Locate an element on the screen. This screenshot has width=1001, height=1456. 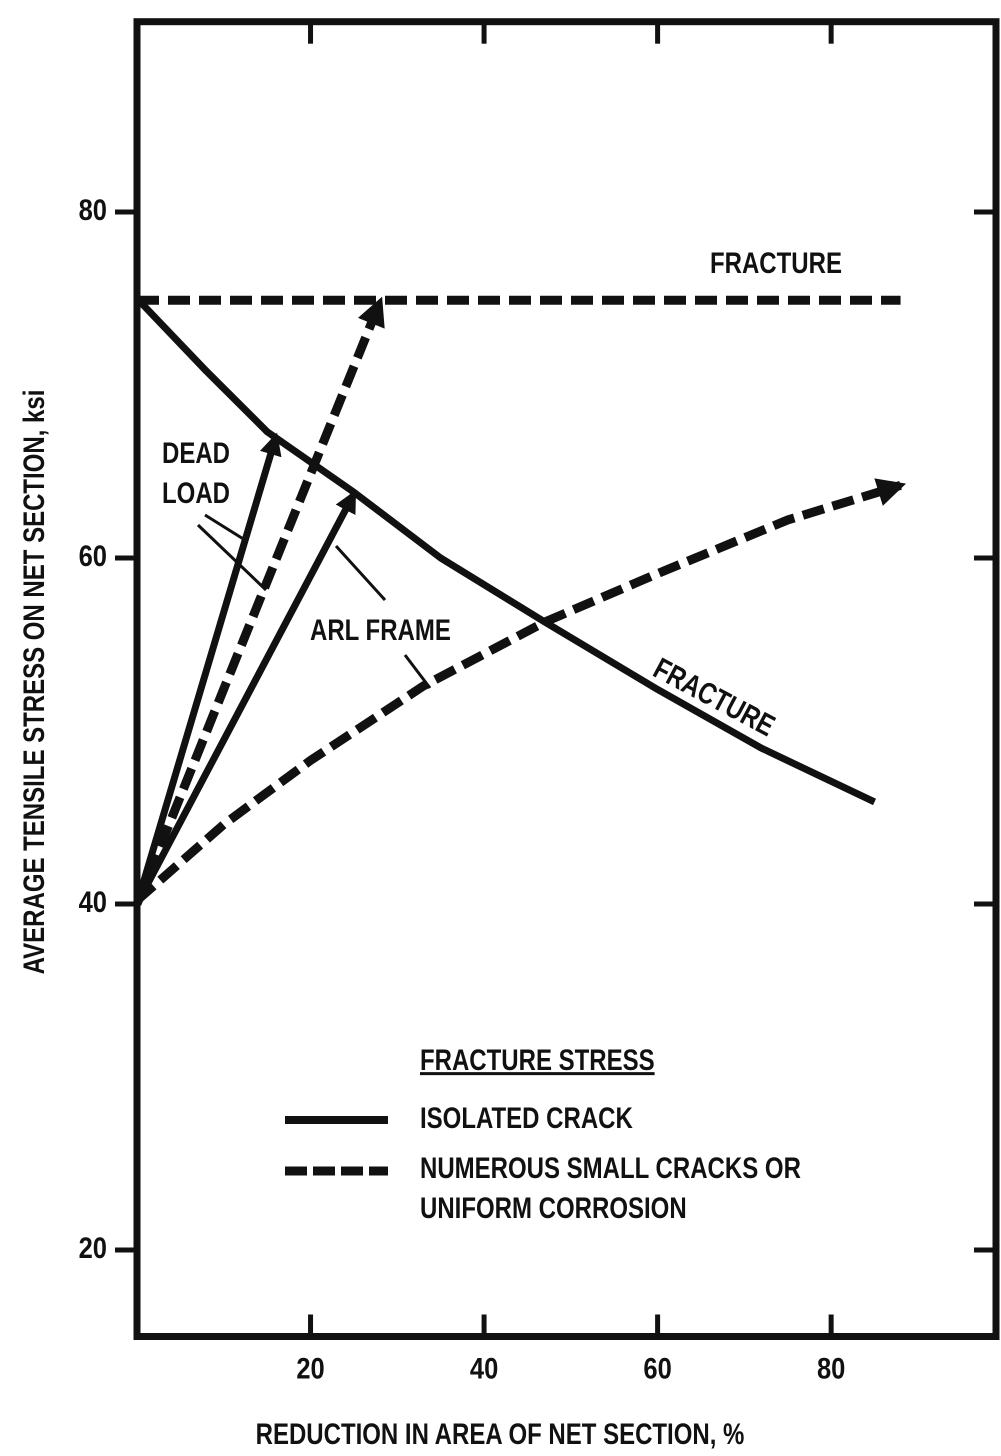
annotation-box: DEAD LOAD is located at coordinates (196, 473).